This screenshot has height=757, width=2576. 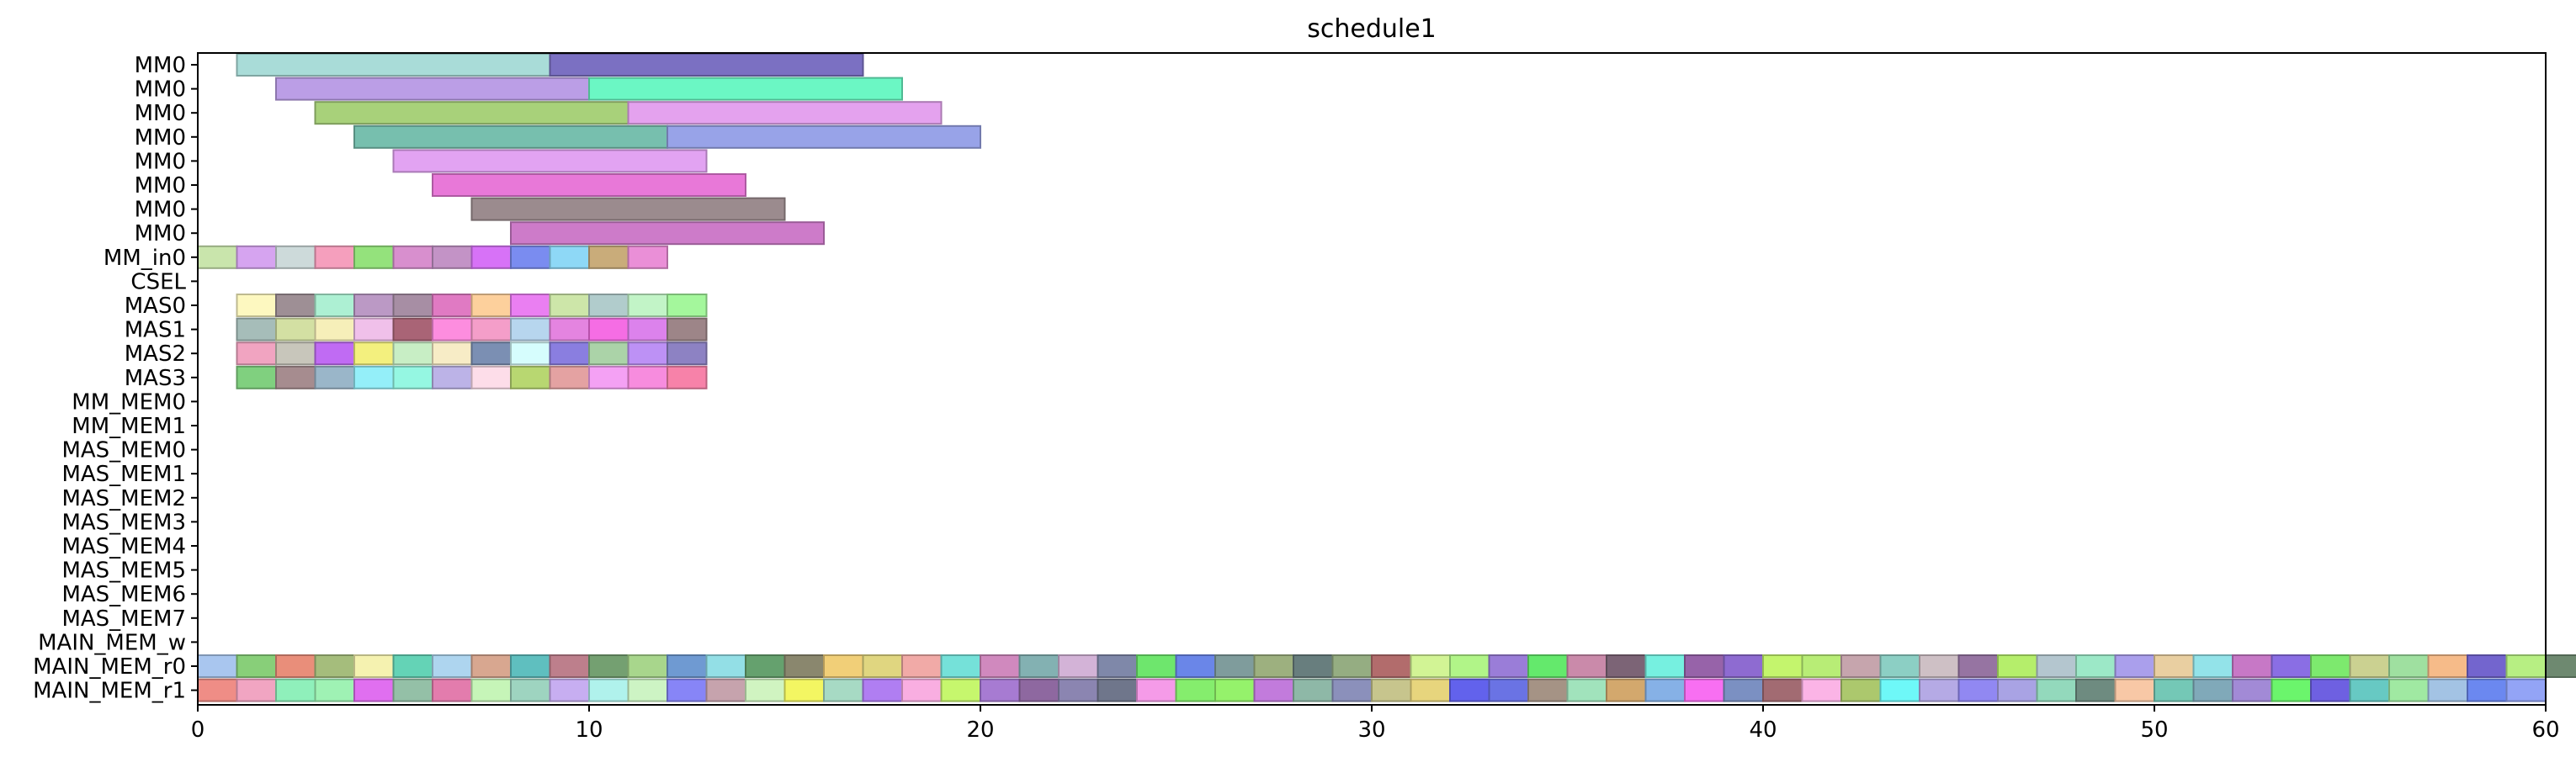 I want to click on task-bar-5-edge, so click(x=785, y=113).